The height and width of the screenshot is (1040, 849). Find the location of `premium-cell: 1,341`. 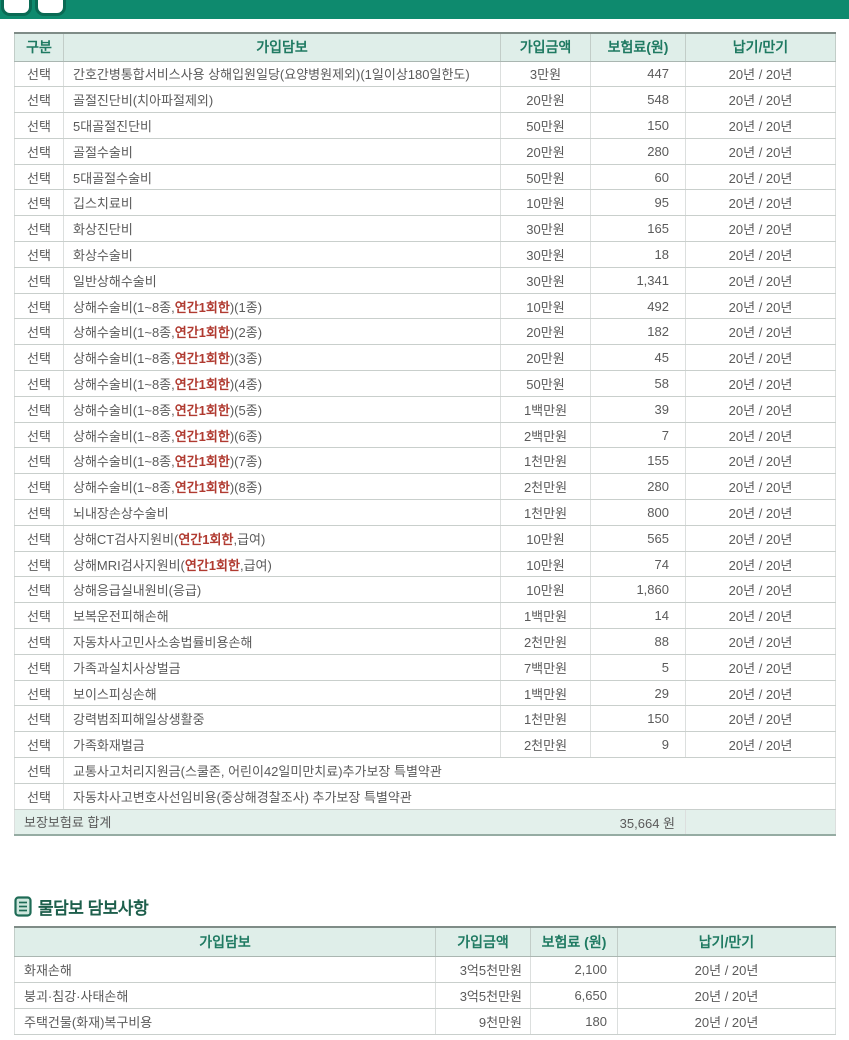

premium-cell: 1,341 is located at coordinates (638, 280).